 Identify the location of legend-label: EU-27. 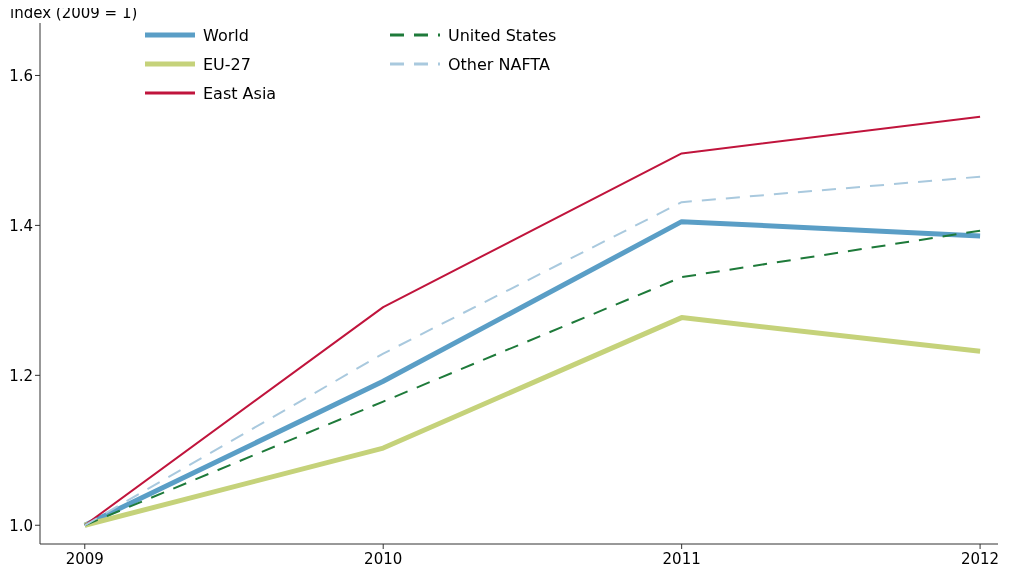
(227, 64).